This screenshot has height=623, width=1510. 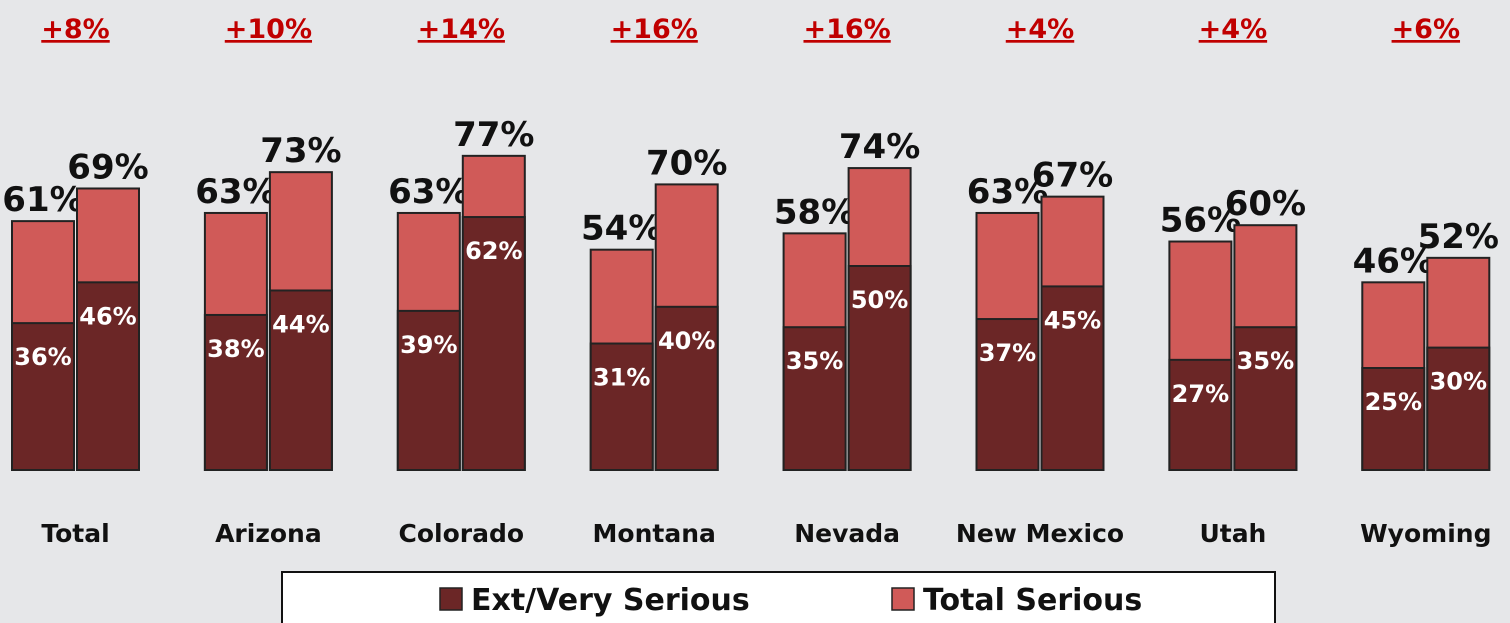 What do you see at coordinates (300, 324) in the screenshot?
I see `ext-label: 44%` at bounding box center [300, 324].